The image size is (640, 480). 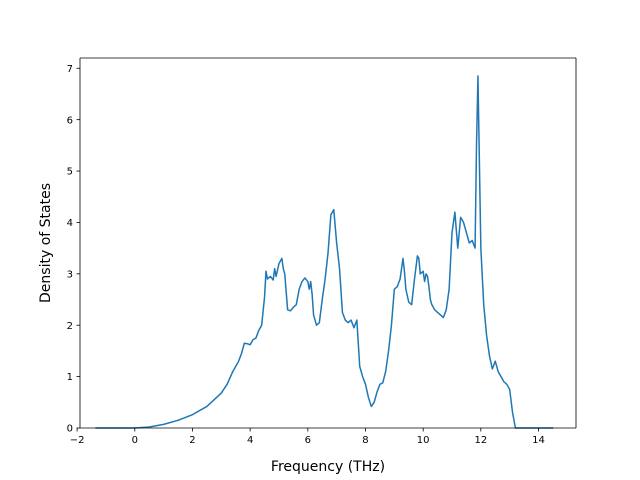 I want to click on y-tick-label: 1, so click(x=70, y=377).